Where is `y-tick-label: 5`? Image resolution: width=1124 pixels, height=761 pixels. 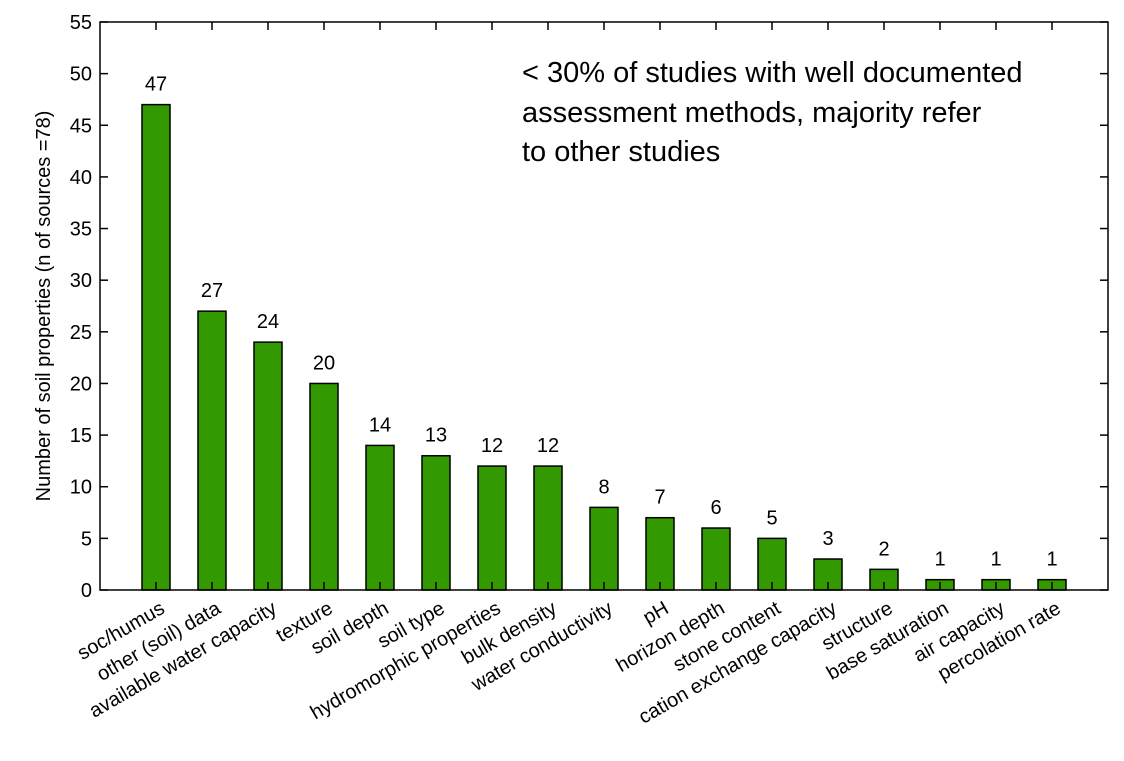 y-tick-label: 5 is located at coordinates (86, 539).